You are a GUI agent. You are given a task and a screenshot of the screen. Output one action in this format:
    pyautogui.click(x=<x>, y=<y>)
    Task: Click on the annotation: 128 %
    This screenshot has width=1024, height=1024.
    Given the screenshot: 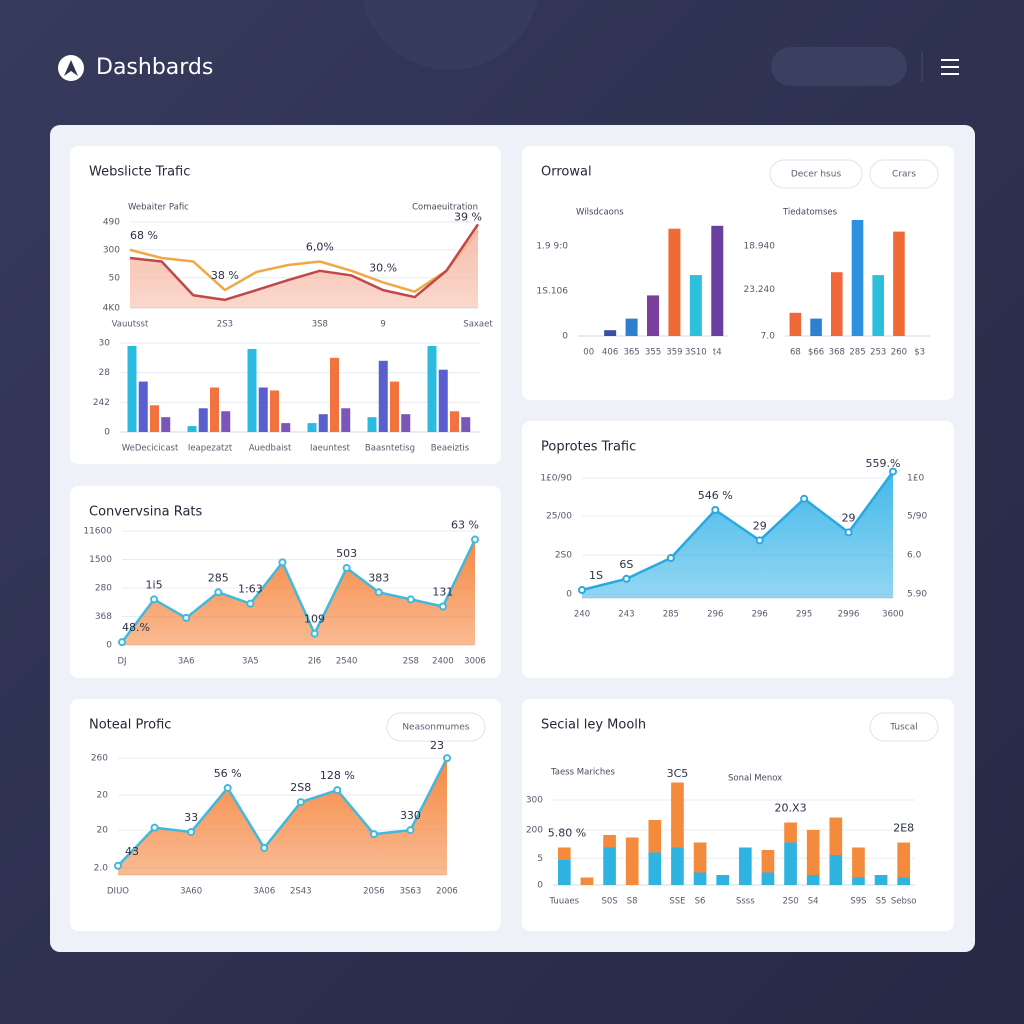 What is the action you would take?
    pyautogui.click(x=337, y=775)
    